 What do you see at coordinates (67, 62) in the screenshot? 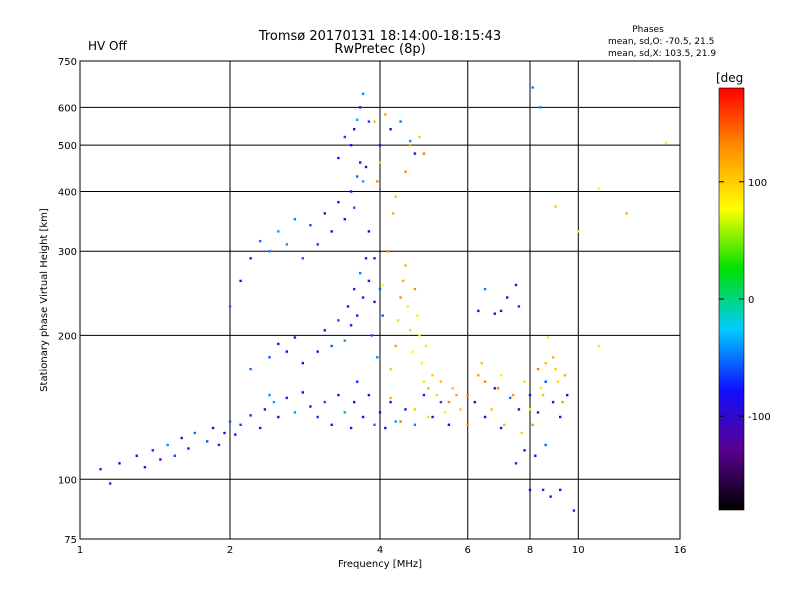
I see `y-tick-label: 750` at bounding box center [67, 62].